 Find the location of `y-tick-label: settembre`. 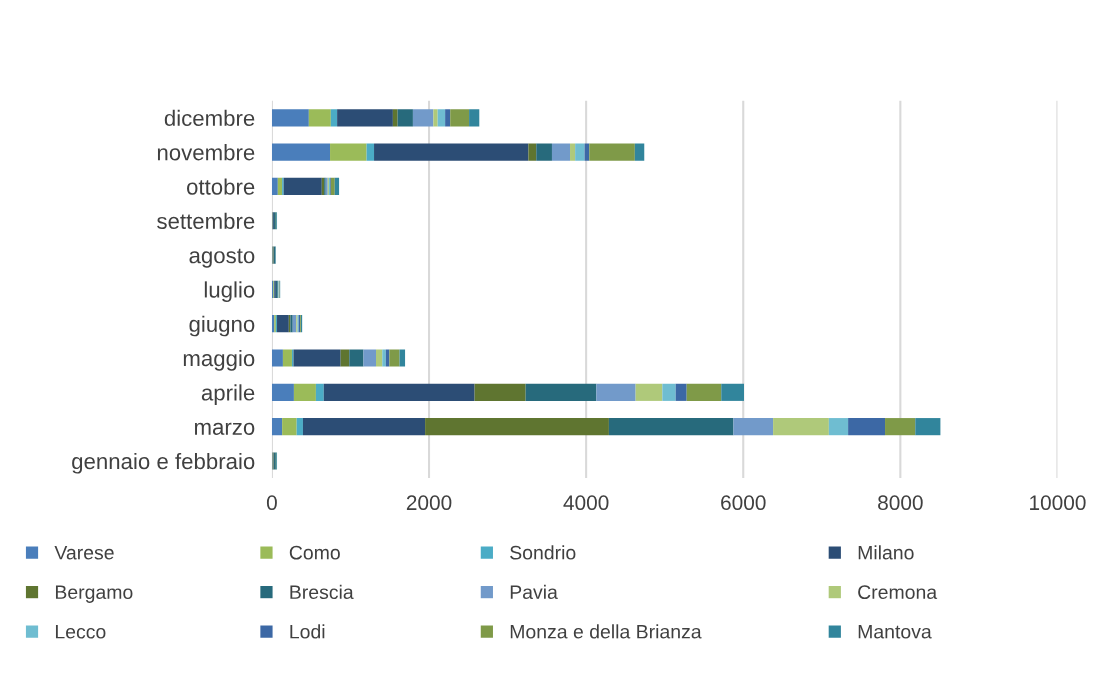

y-tick-label: settembre is located at coordinates (206, 221).